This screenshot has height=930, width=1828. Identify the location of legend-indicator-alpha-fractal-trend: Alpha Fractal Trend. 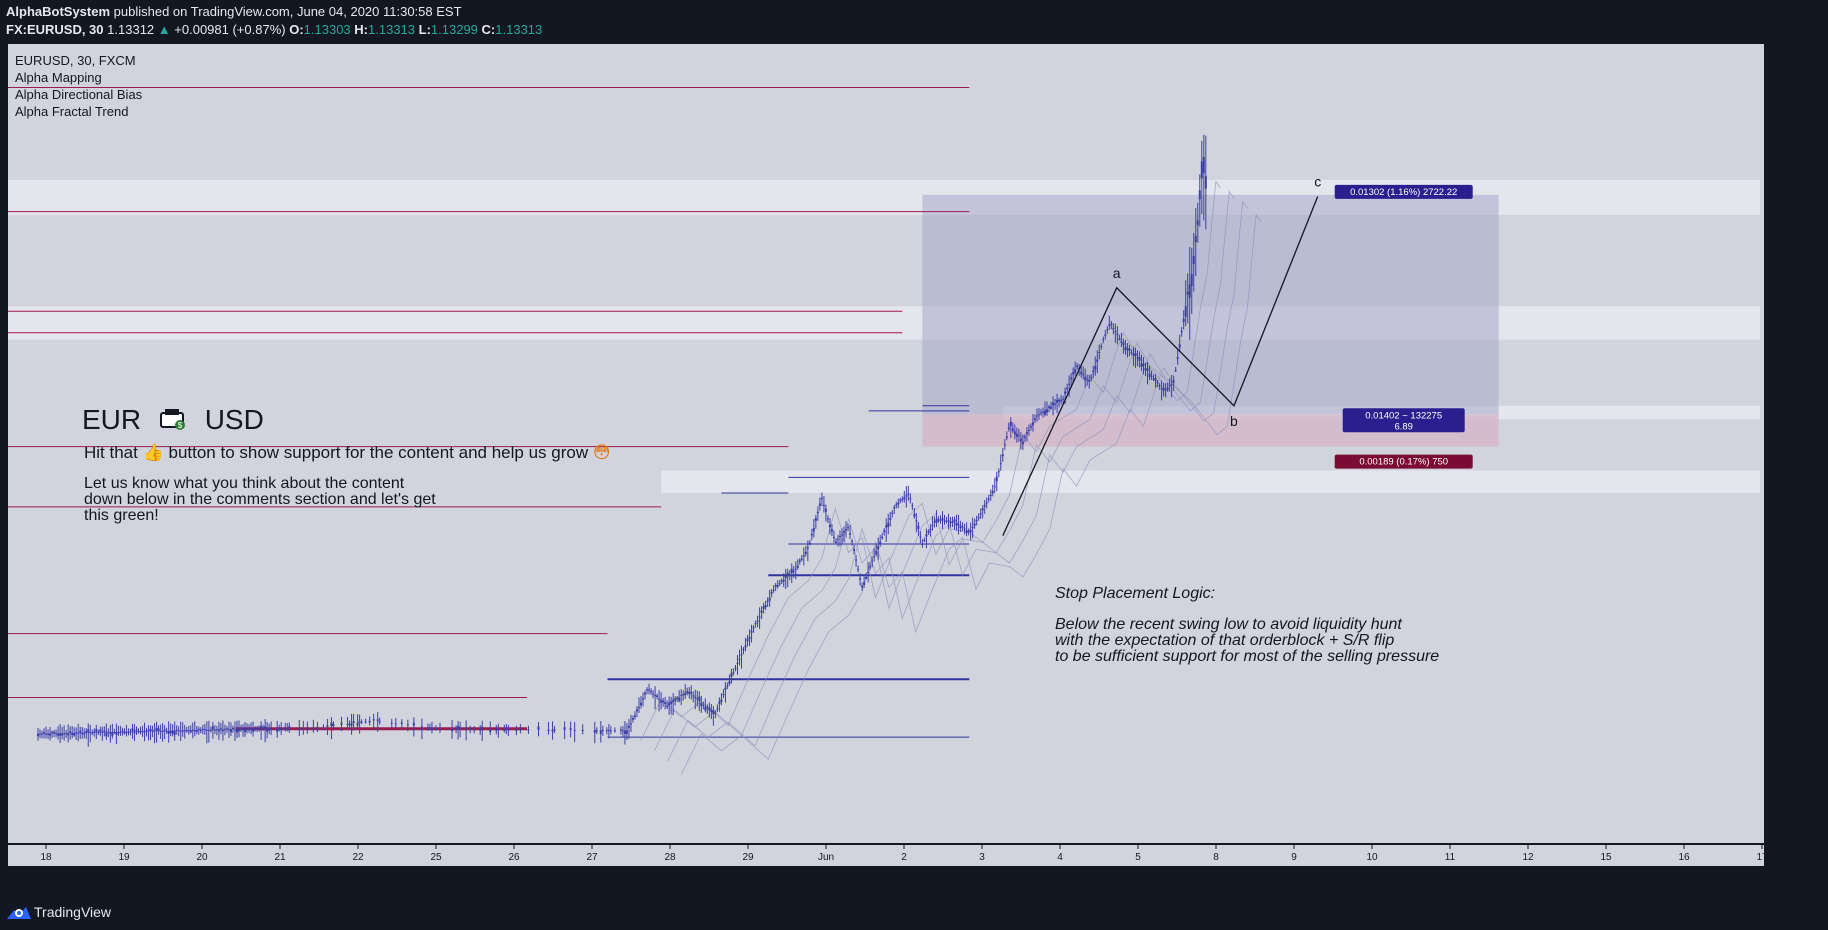
(72, 111).